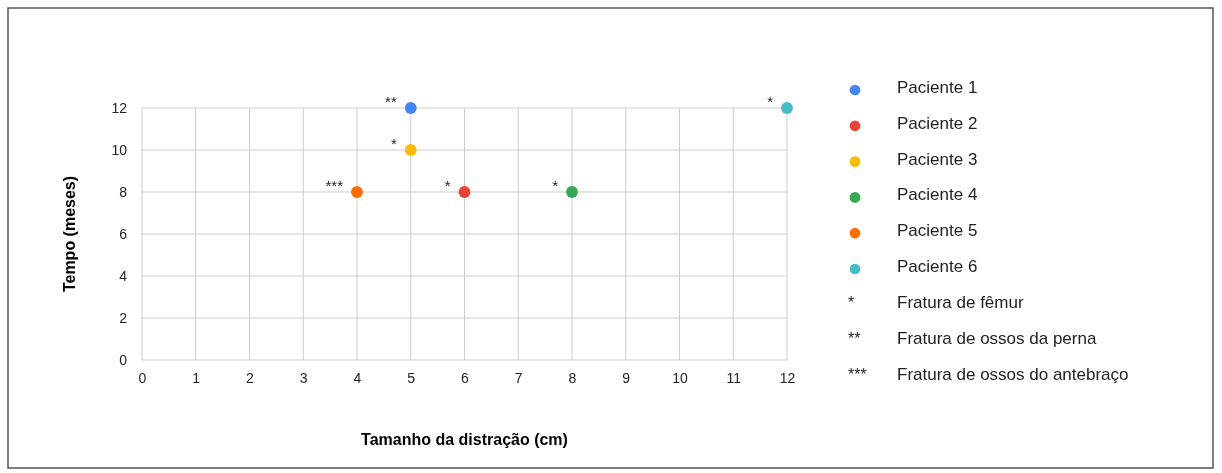 The image size is (1222, 473). What do you see at coordinates (123, 359) in the screenshot?
I see `y-tick-label: 0` at bounding box center [123, 359].